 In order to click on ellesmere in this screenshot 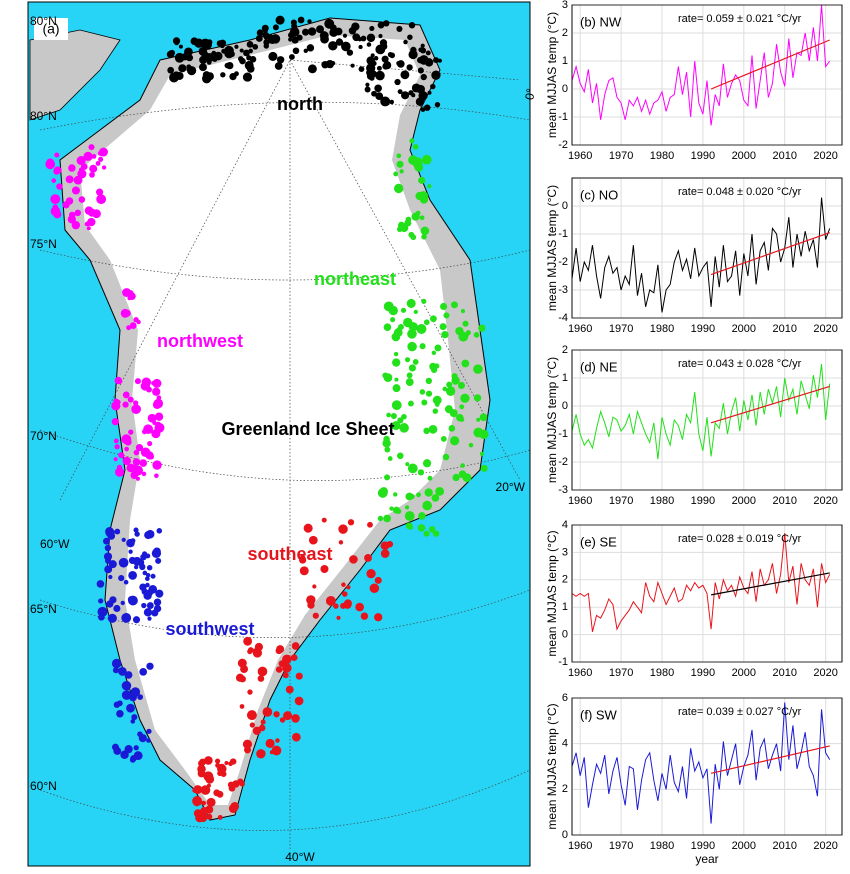, I will do `click(75, 75)`.